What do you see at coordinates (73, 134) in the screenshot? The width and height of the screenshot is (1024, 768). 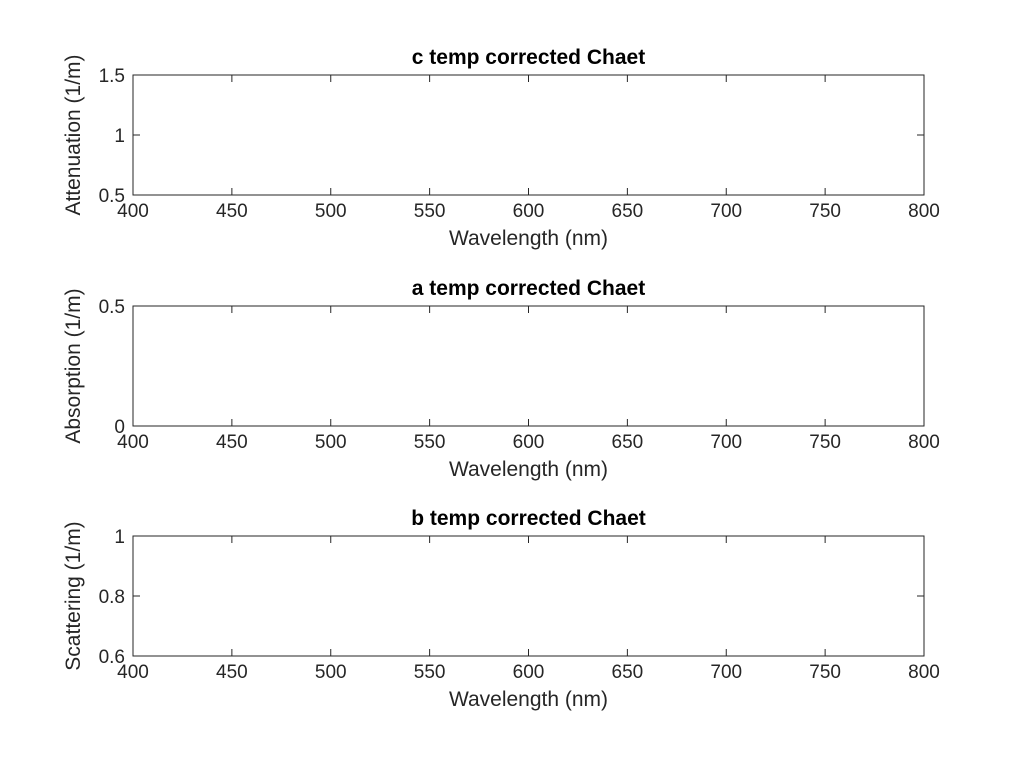 I see `y-axis-label: Attenuation (1/m)` at bounding box center [73, 134].